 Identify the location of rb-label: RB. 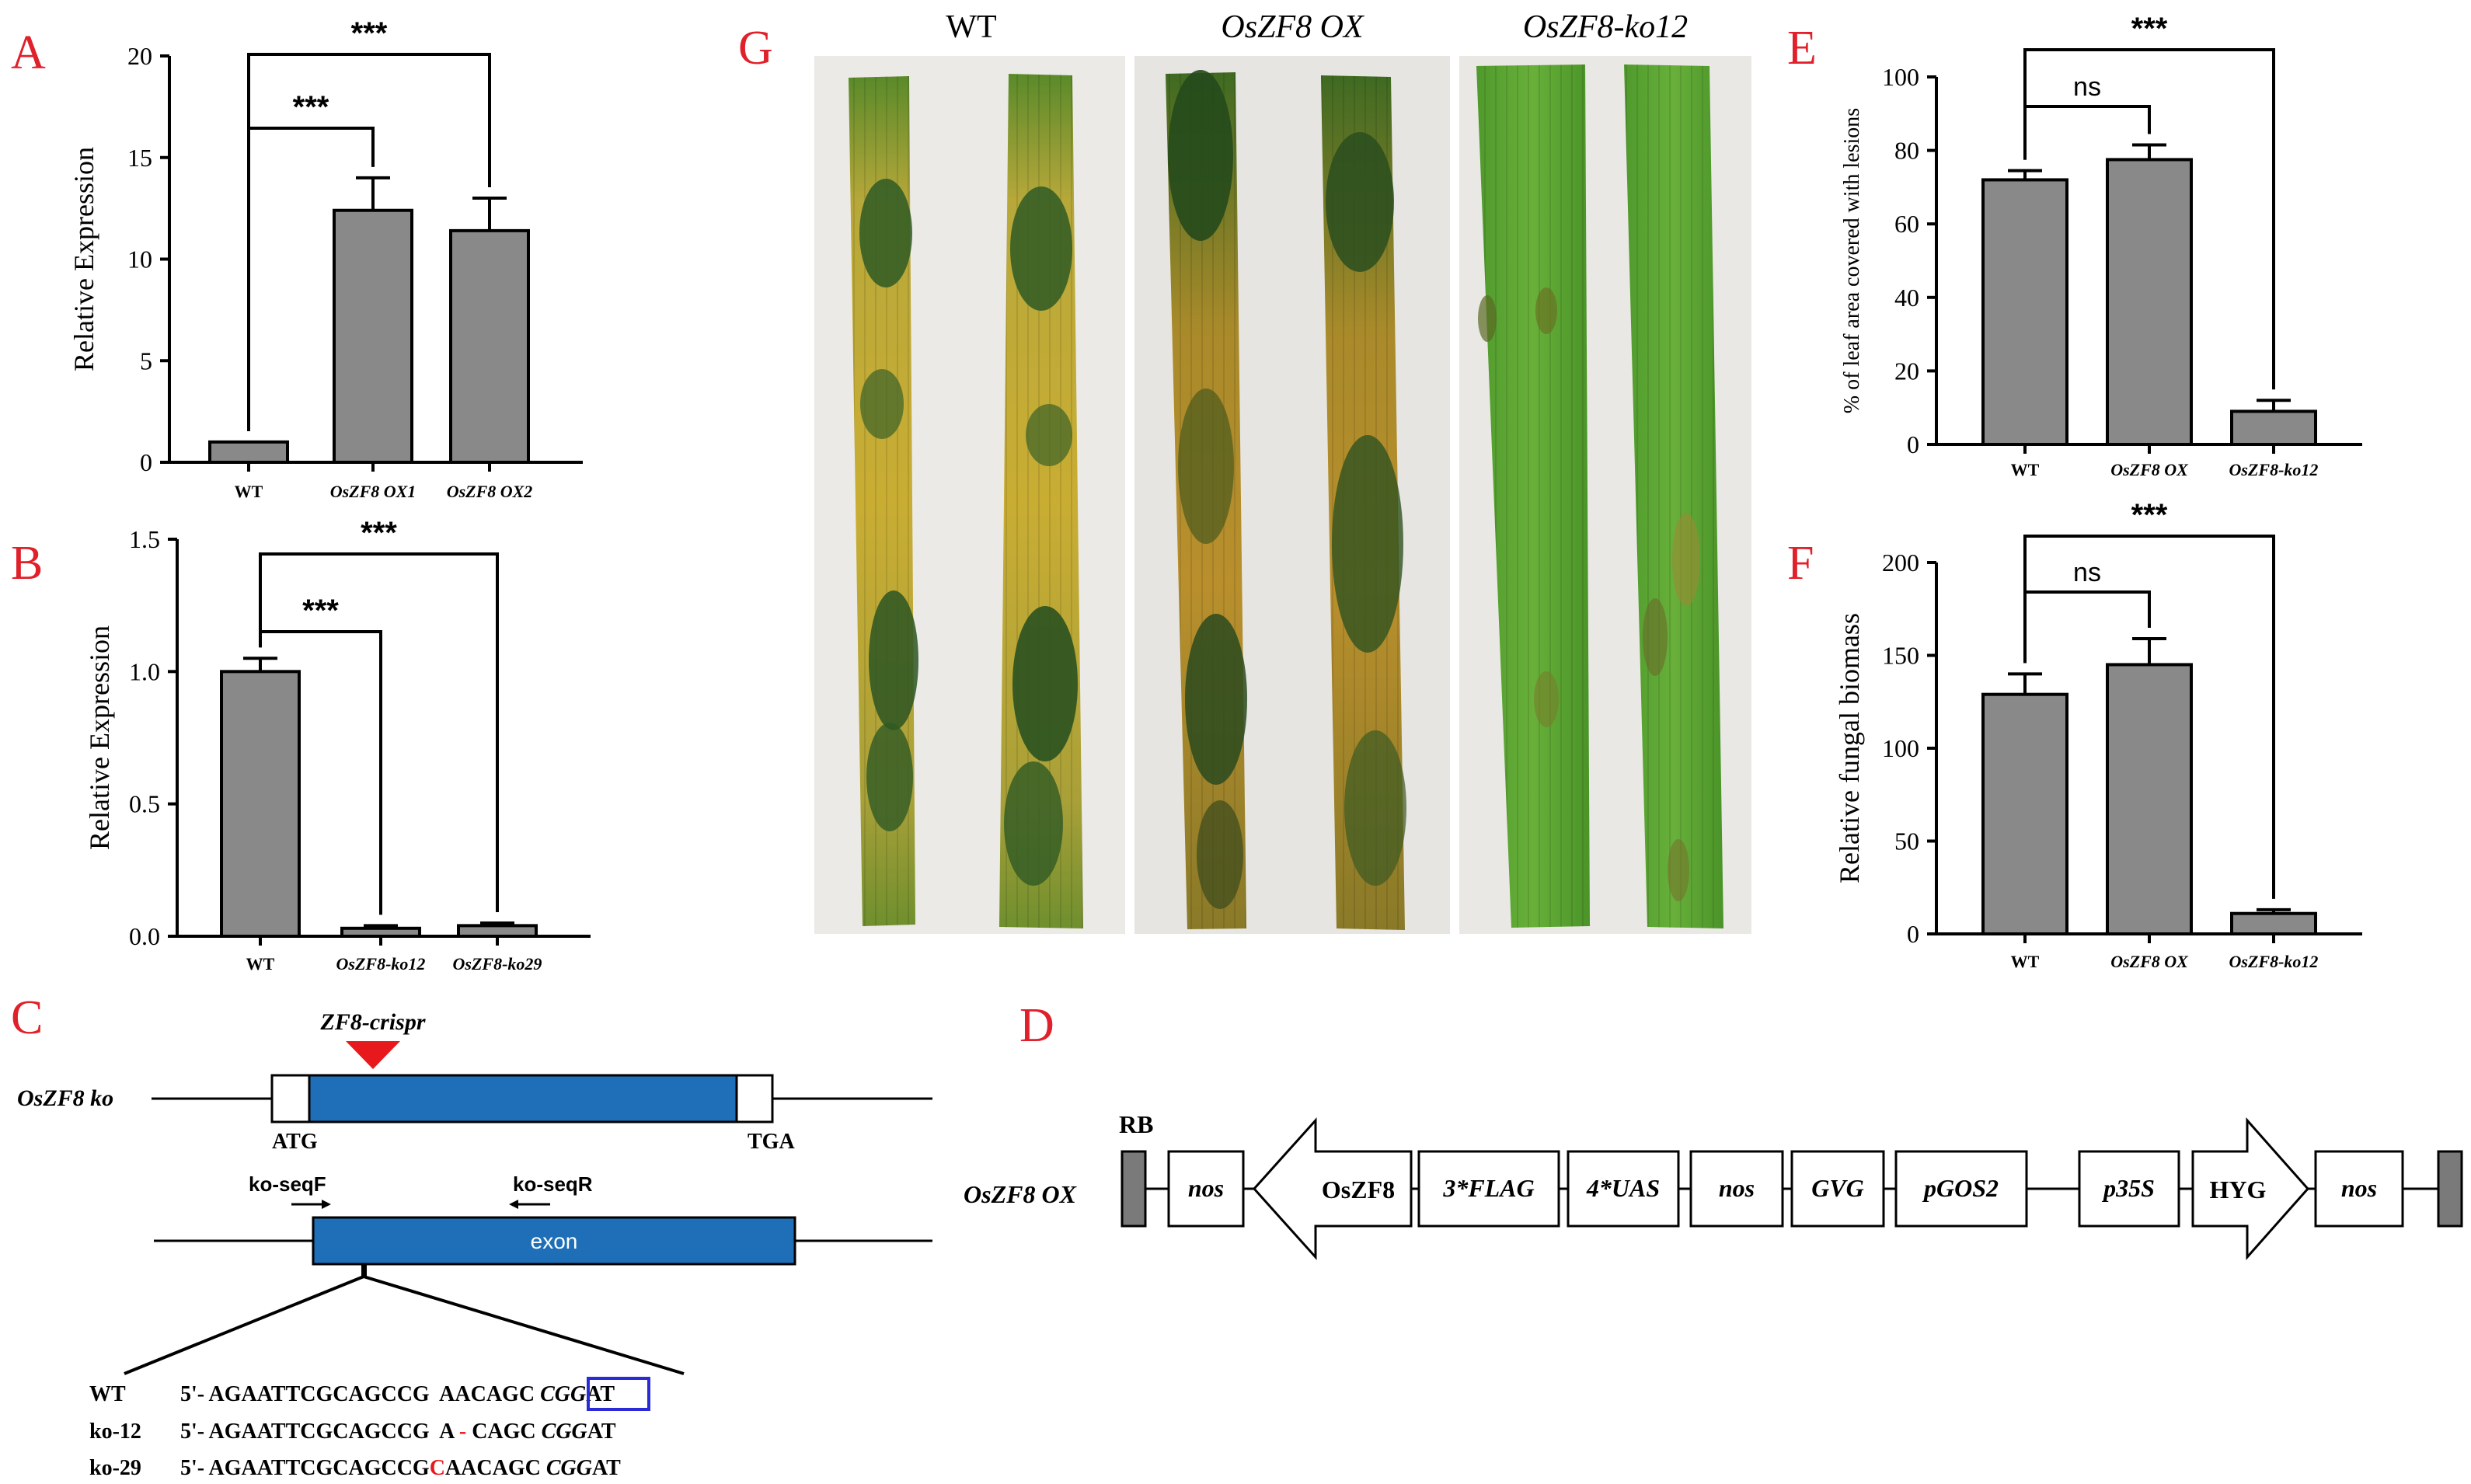
(1136, 1124).